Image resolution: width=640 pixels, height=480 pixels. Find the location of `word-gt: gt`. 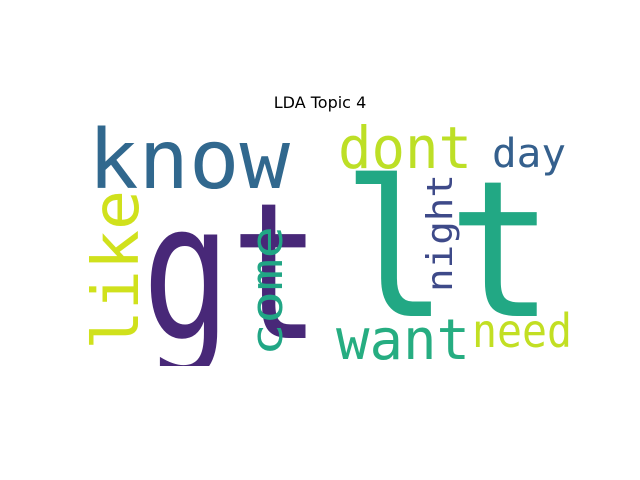

word-gt: gt is located at coordinates (231, 264).